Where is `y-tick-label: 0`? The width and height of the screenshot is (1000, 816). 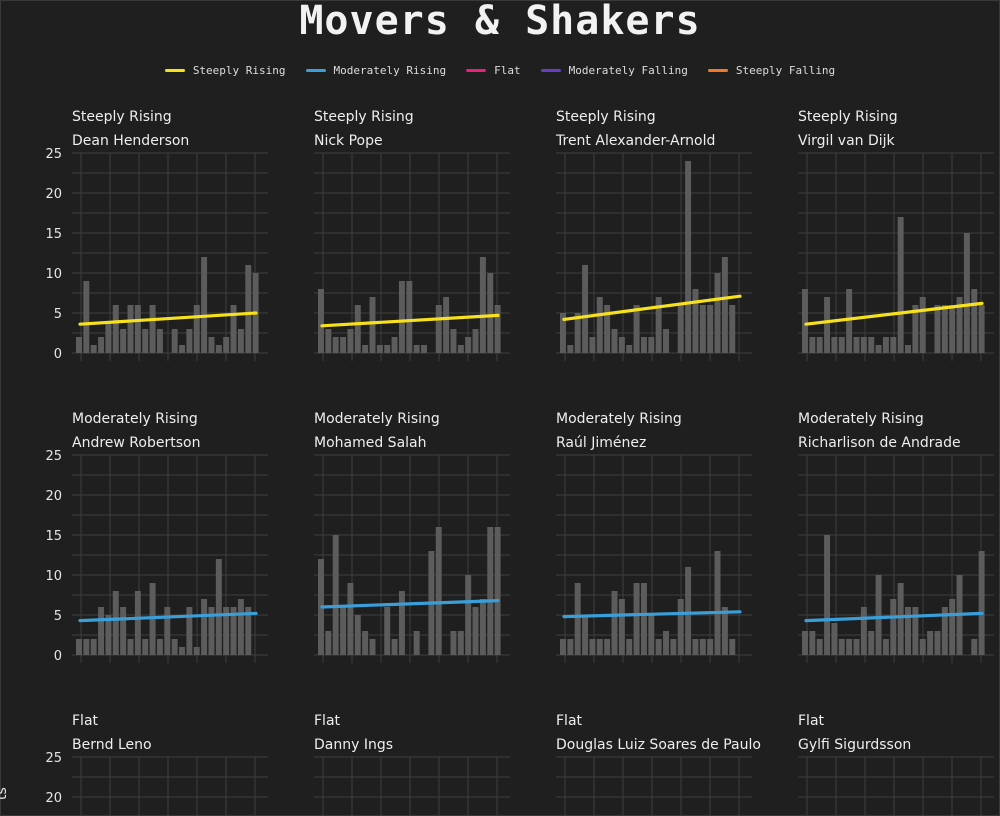
y-tick-label: 0 is located at coordinates (58, 354).